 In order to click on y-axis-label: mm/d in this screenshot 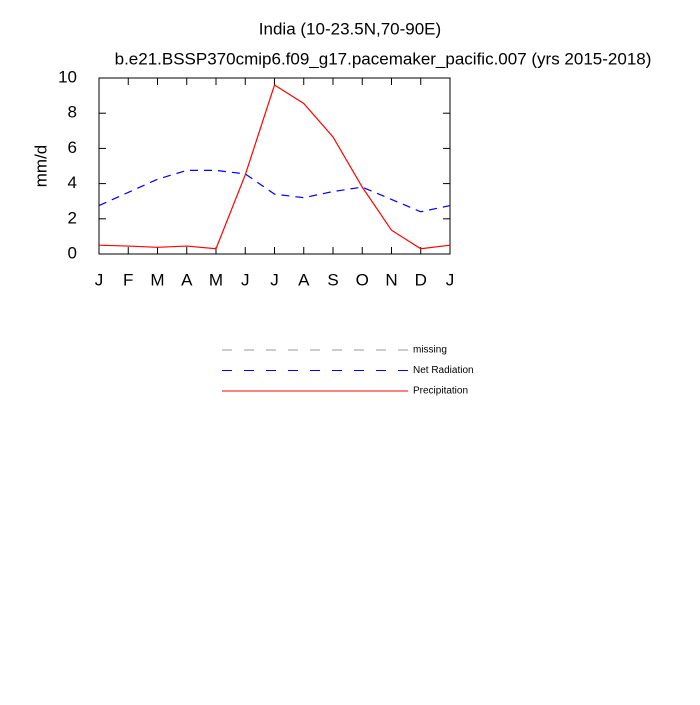, I will do `click(40, 166)`.